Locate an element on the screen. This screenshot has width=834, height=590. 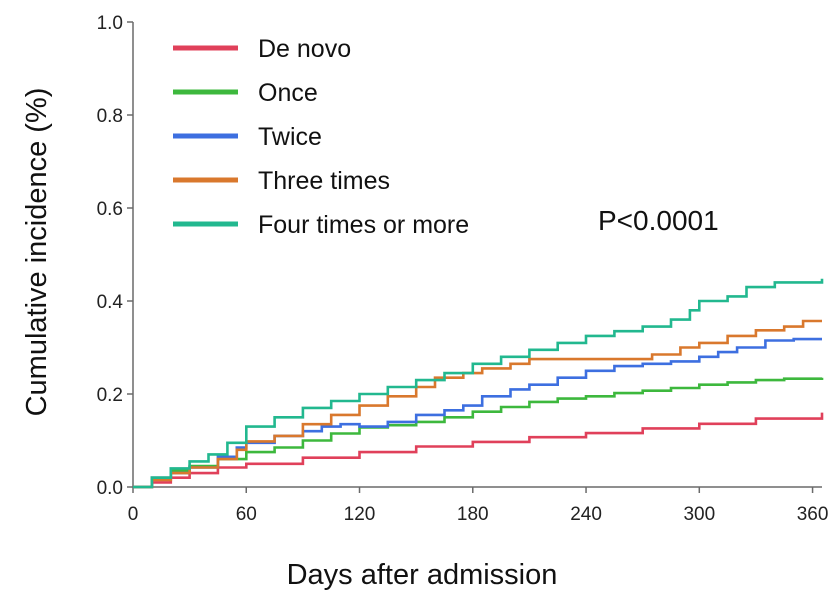
legend-label-2: Twice is located at coordinates (290, 137).